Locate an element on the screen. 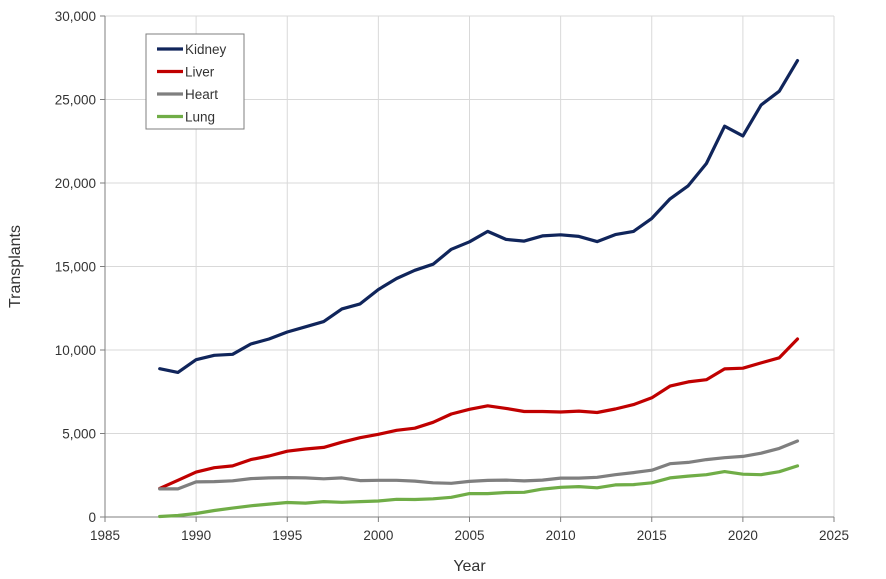  y-axis-title: Transplants is located at coordinates (15, 266).